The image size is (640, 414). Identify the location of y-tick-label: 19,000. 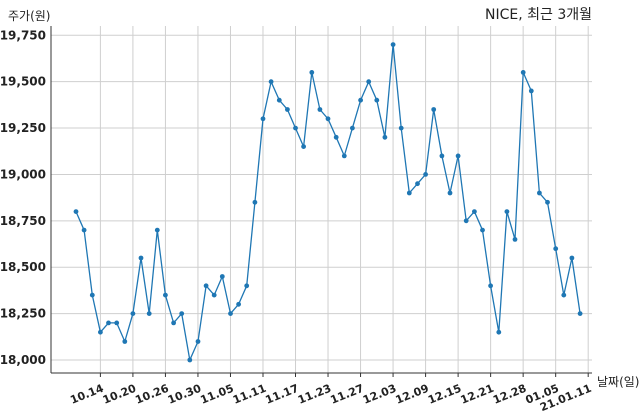
(23, 174).